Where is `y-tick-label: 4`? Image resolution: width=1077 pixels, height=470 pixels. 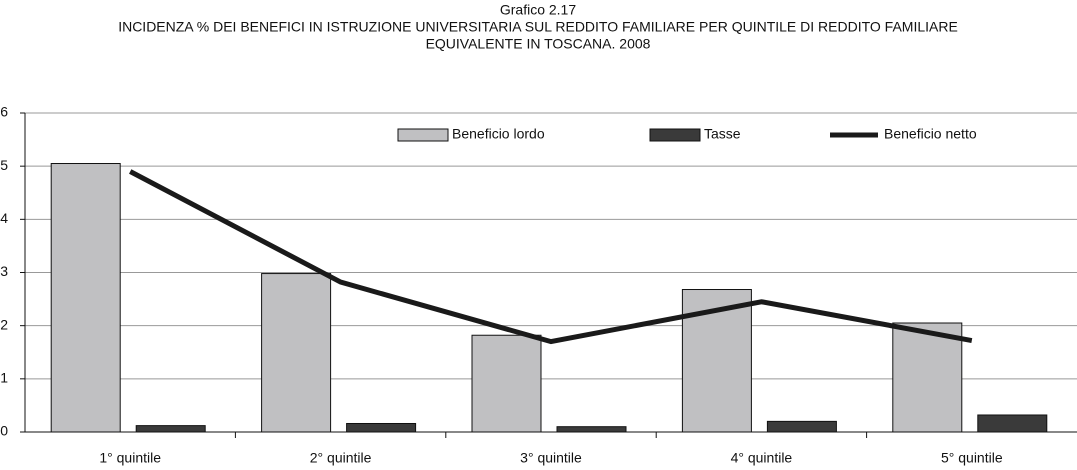 y-tick-label: 4 is located at coordinates (4, 218).